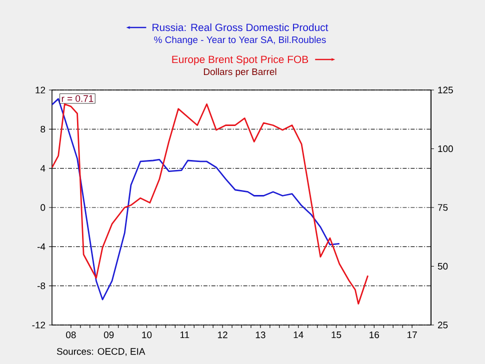 The height and width of the screenshot is (364, 485). What do you see at coordinates (185, 335) in the screenshot?
I see `x-tick-label: 11` at bounding box center [185, 335].